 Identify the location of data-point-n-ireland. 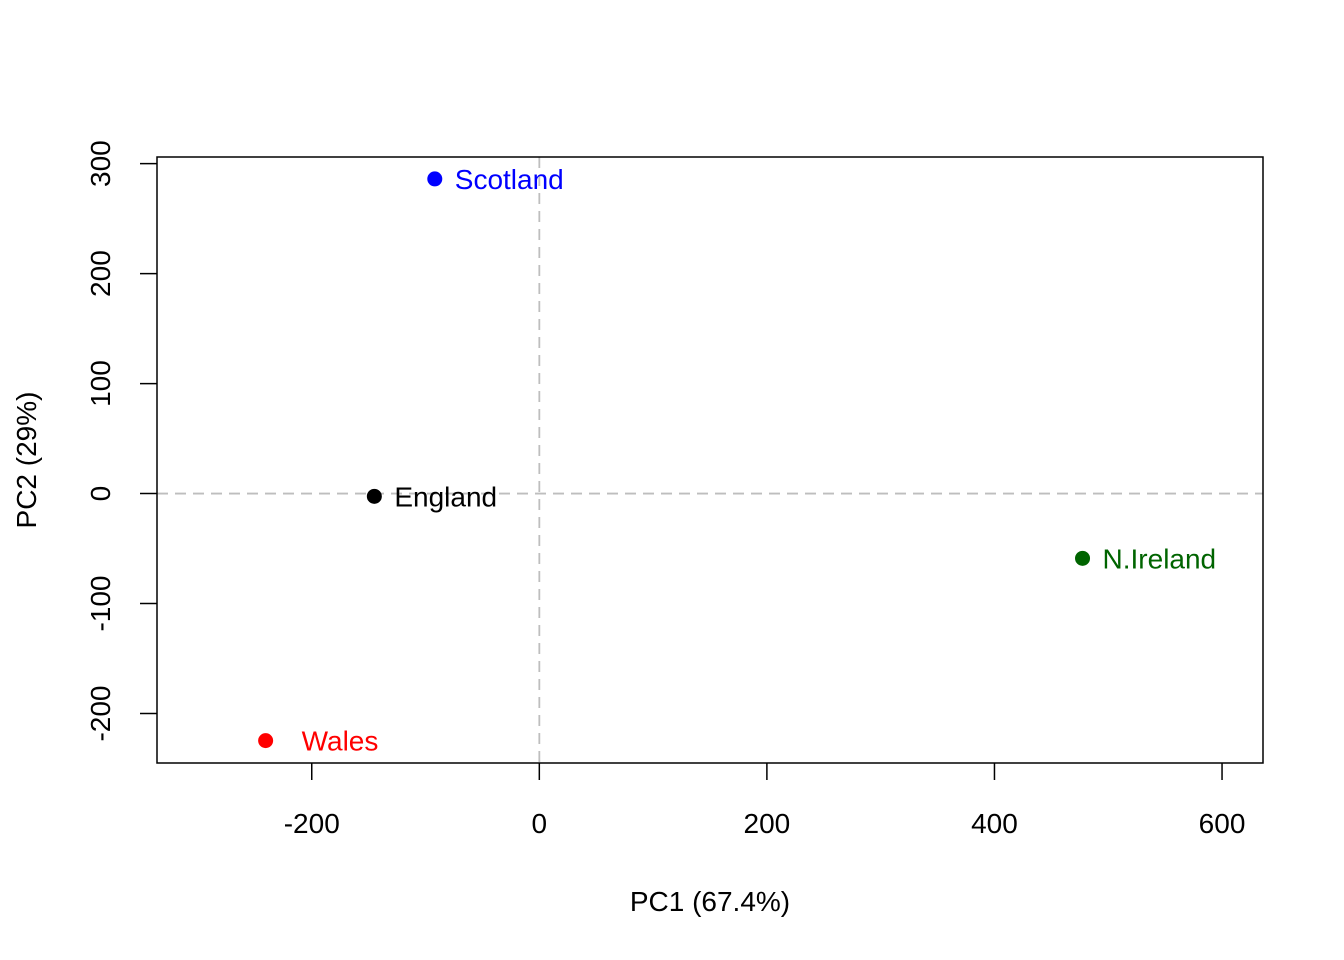
(1083, 558).